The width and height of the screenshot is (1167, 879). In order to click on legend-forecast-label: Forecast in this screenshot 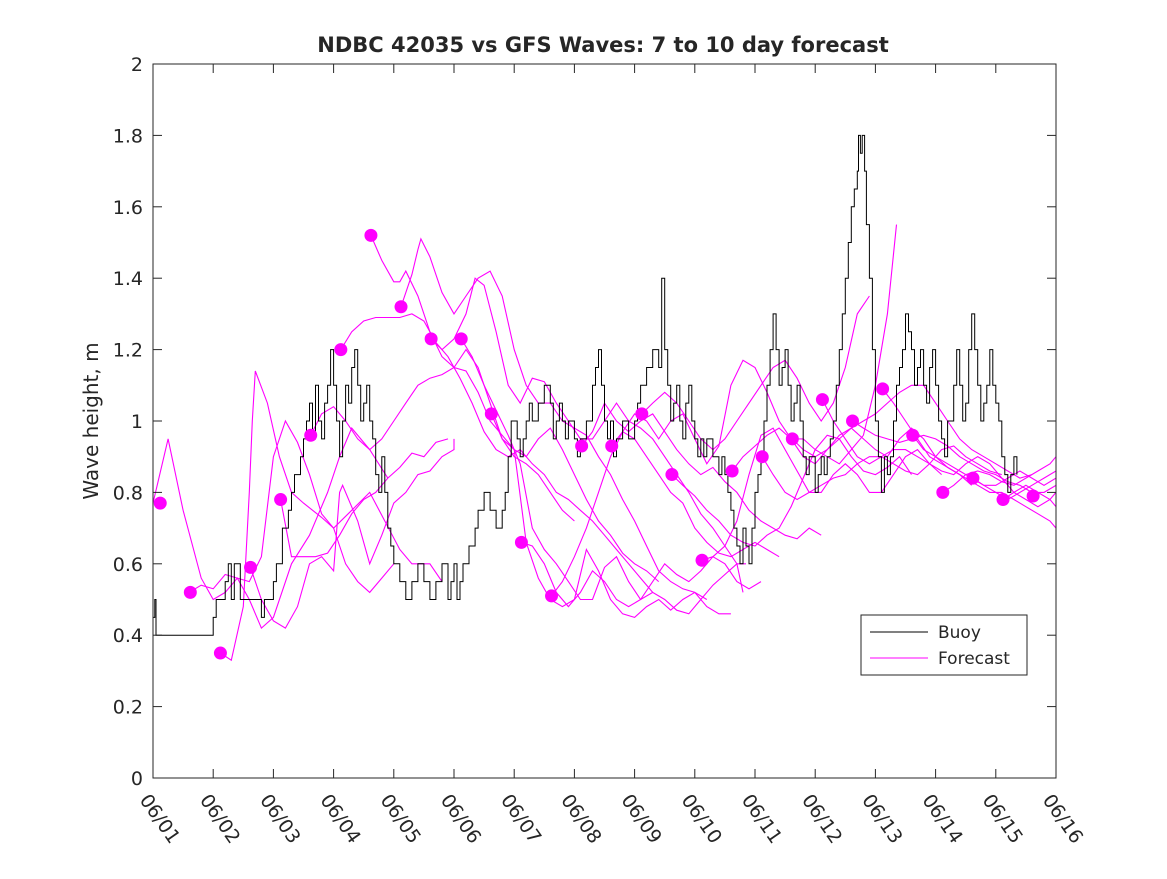, I will do `click(974, 659)`.